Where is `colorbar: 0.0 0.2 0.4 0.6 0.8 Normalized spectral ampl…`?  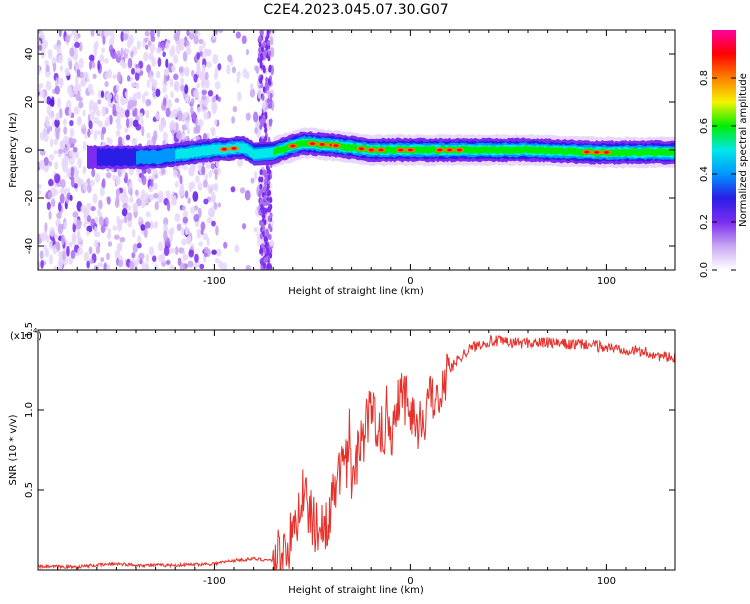 colorbar: 0.0 0.2 0.4 0.6 0.8 Normalized spectral ampl… is located at coordinates (724, 154).